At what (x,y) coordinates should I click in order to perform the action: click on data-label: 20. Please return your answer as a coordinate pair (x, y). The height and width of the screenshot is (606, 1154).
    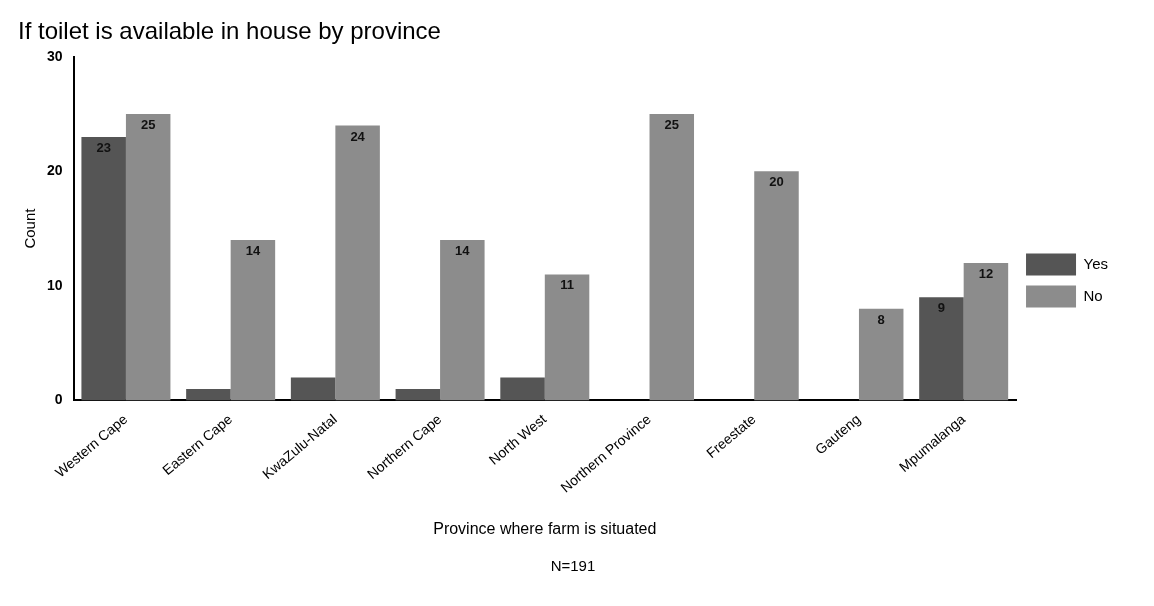
    Looking at the image, I should click on (776, 182).